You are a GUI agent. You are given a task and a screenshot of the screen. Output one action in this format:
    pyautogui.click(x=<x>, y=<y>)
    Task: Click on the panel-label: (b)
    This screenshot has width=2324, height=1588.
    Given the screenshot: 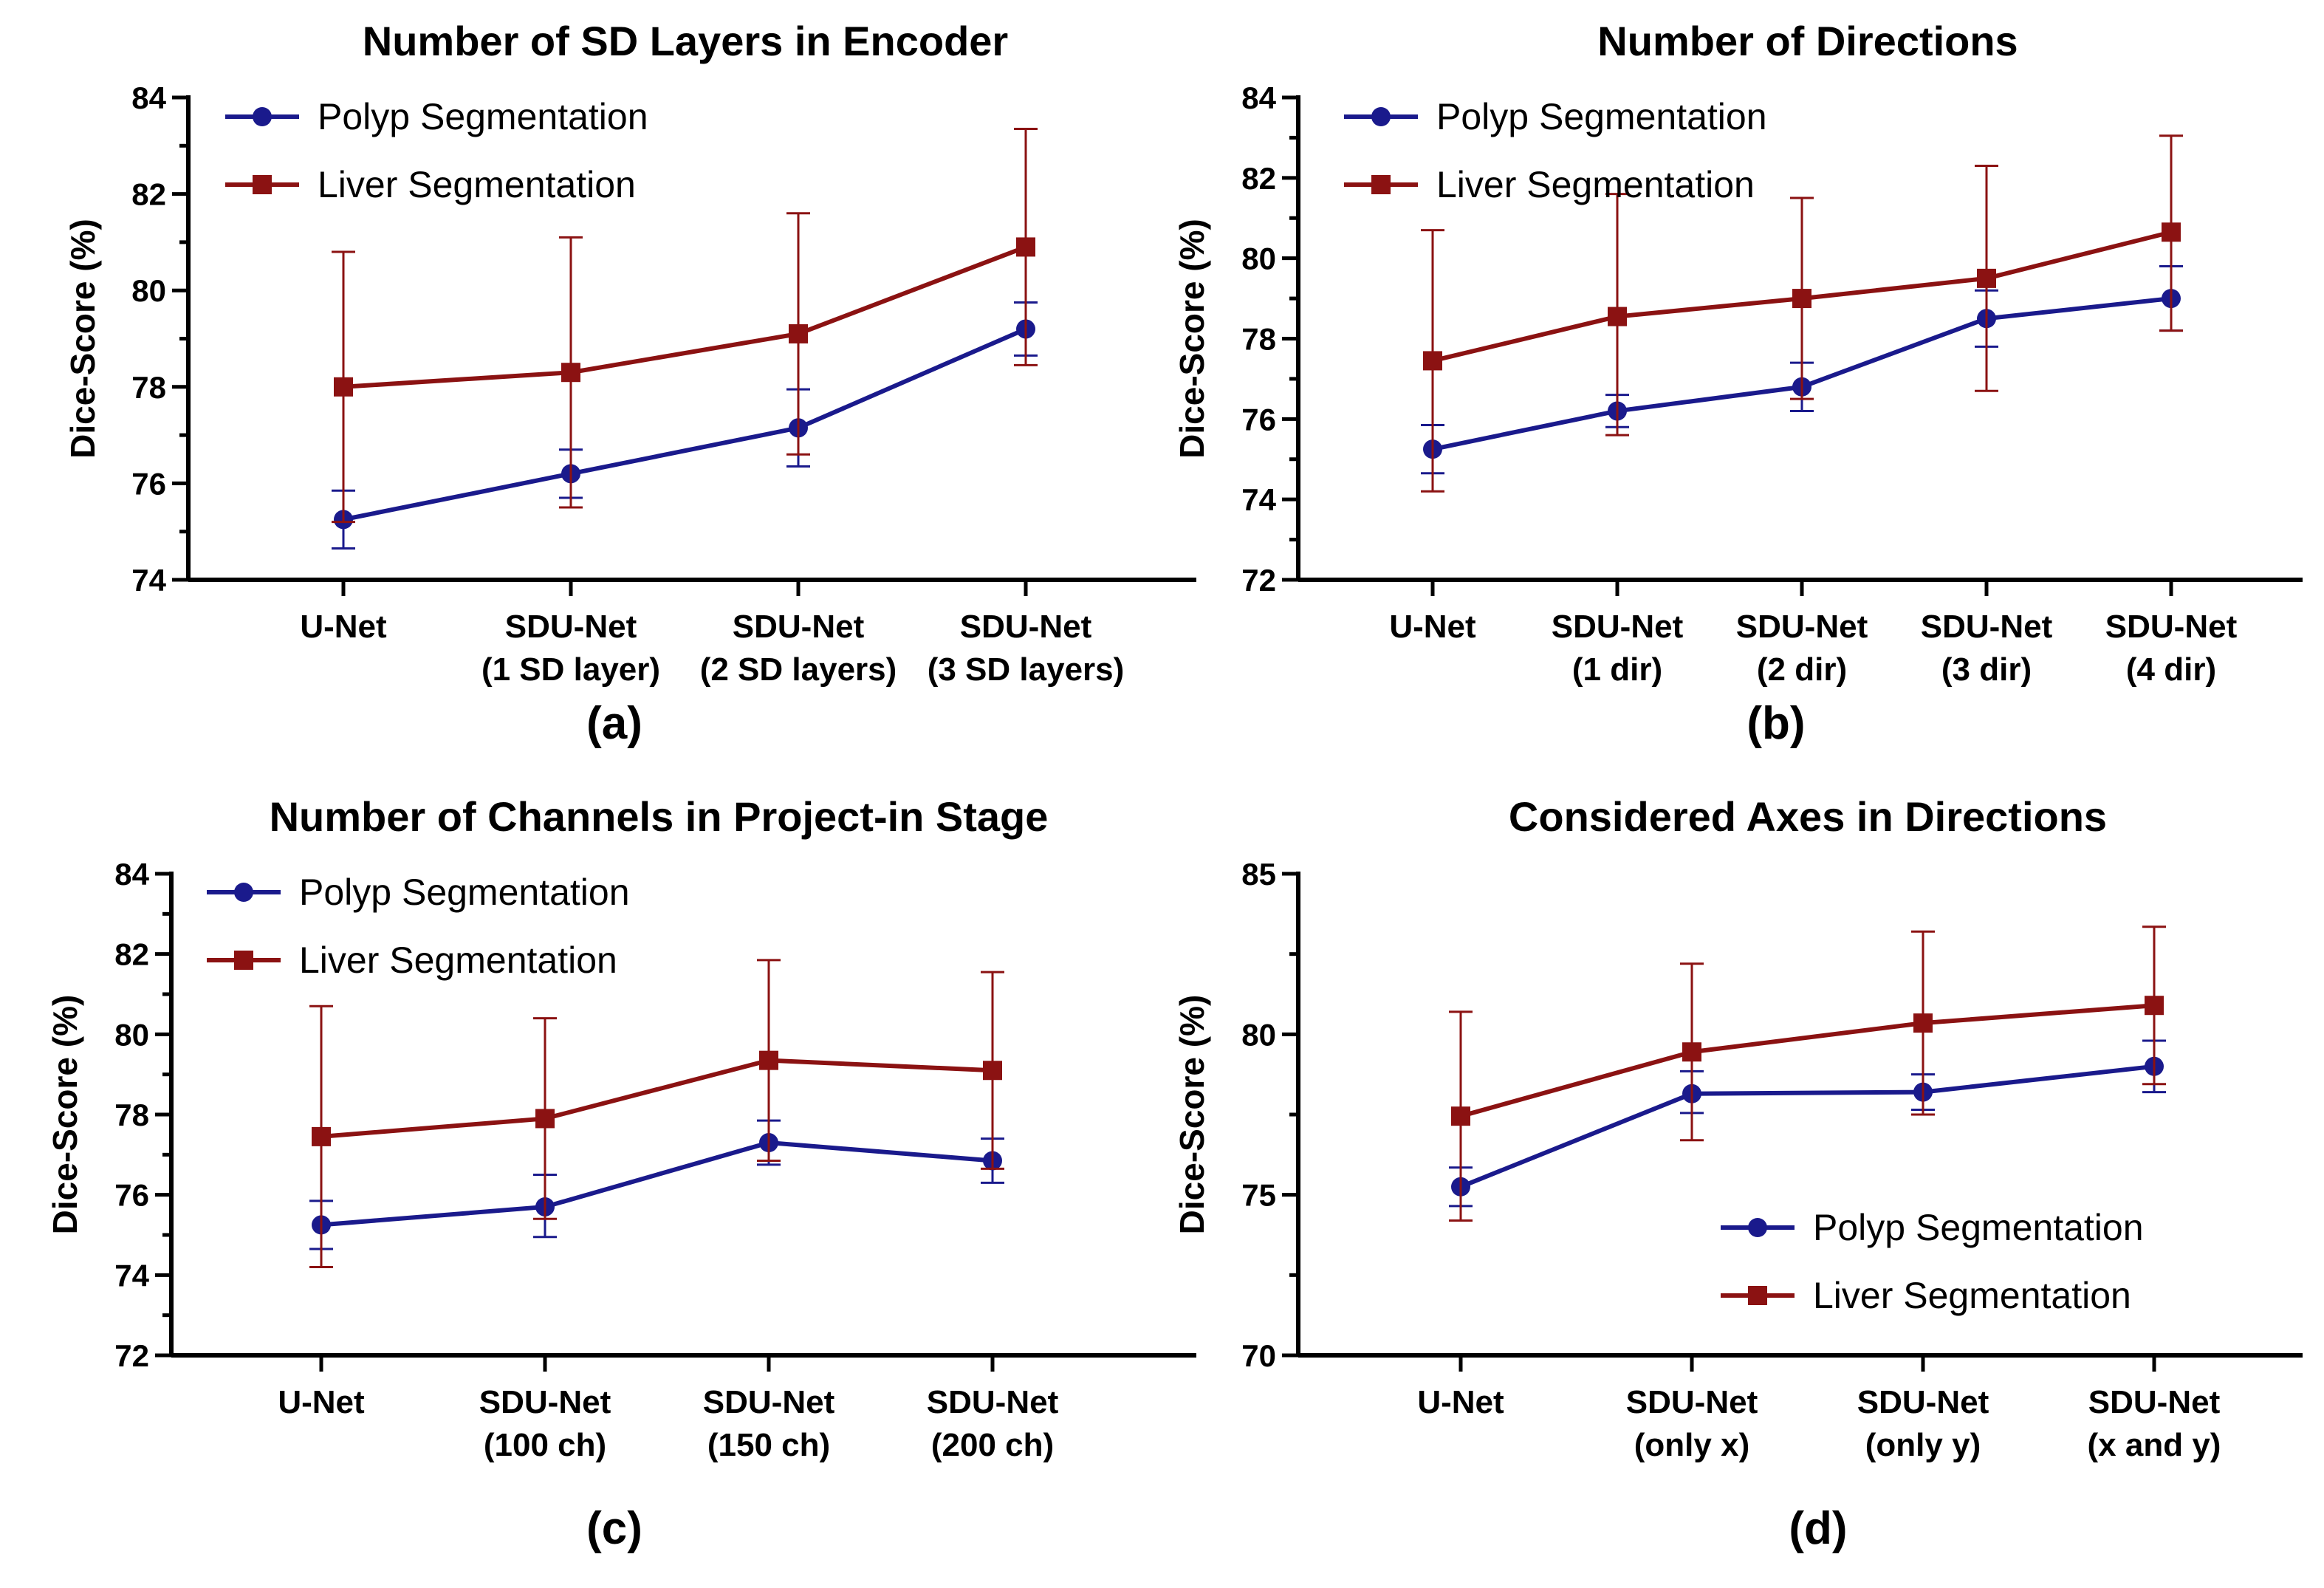 What is the action you would take?
    pyautogui.click(x=1776, y=724)
    